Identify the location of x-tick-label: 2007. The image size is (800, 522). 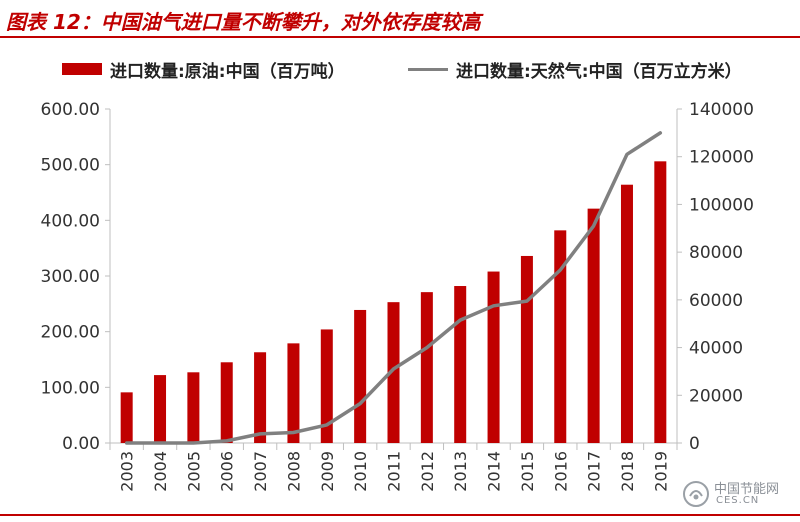
(260, 471).